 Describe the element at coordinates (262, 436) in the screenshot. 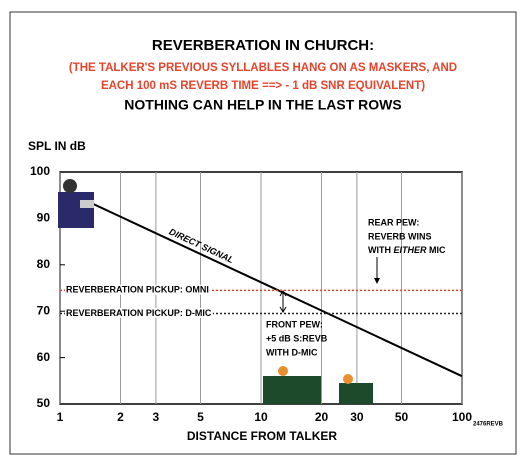

I see `x-axis-label: DISTANCE FROM TALKER` at that location.